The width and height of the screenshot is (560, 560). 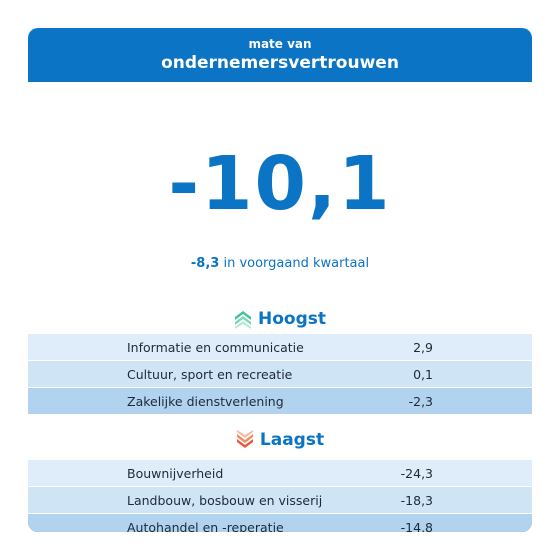 I want to click on sector-name: Informatie en communicatie, so click(x=215, y=347).